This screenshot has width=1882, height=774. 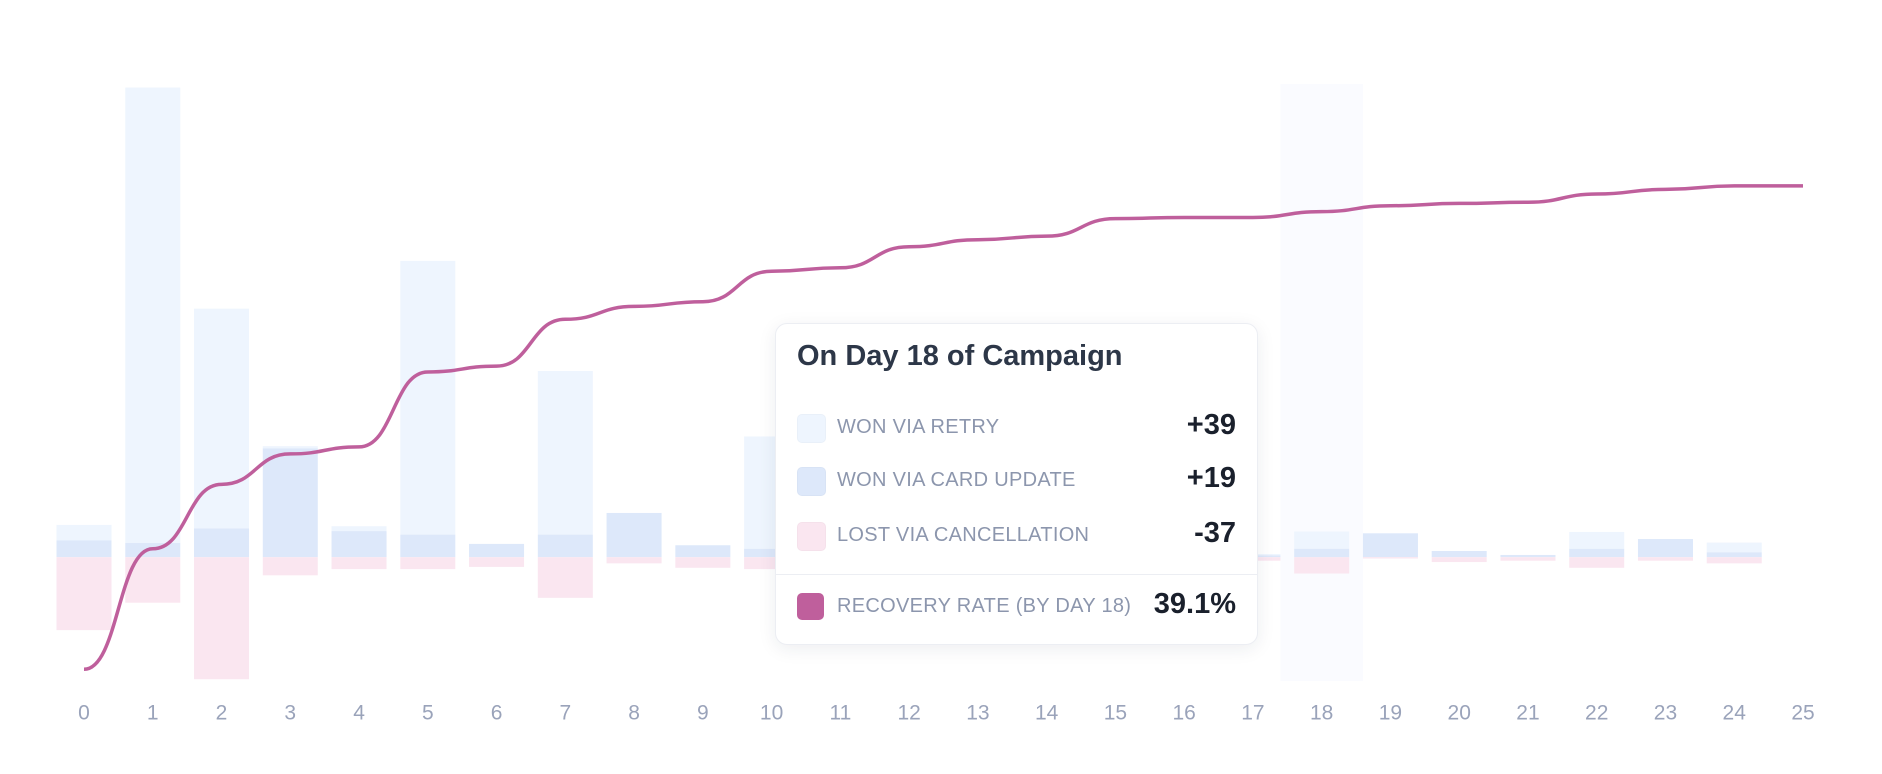 What do you see at coordinates (1735, 713) in the screenshot?
I see `x-tick-label: 24` at bounding box center [1735, 713].